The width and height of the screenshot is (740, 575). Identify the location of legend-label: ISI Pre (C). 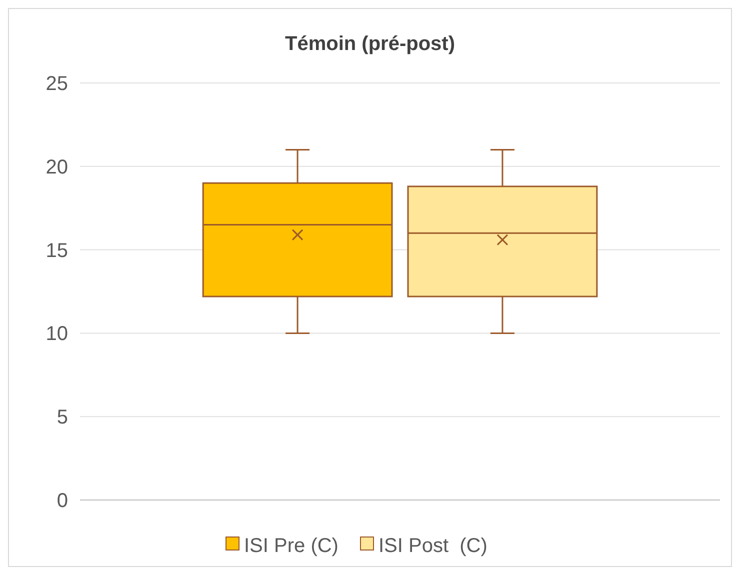
(291, 546).